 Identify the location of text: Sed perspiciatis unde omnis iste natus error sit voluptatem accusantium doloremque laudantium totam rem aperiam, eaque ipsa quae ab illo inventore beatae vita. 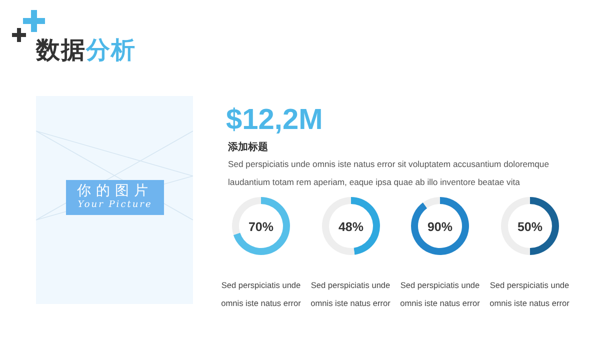
(389, 173).